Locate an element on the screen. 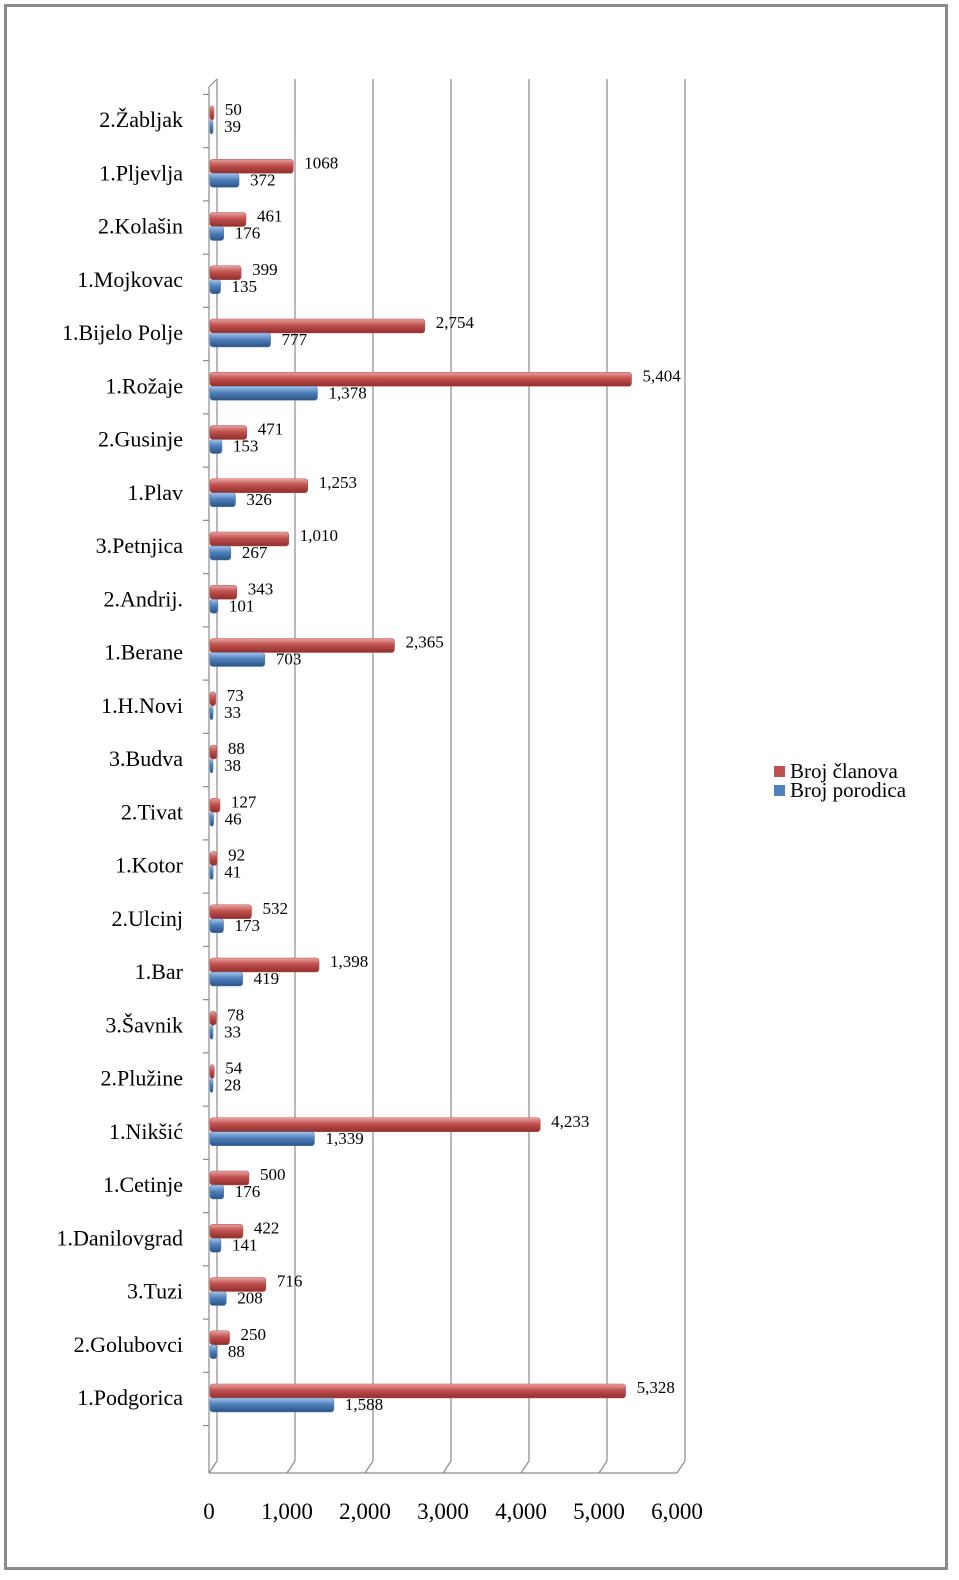 The height and width of the screenshot is (1580, 959). data-label-broj-clanova-2-tivat: 127 is located at coordinates (244, 801).